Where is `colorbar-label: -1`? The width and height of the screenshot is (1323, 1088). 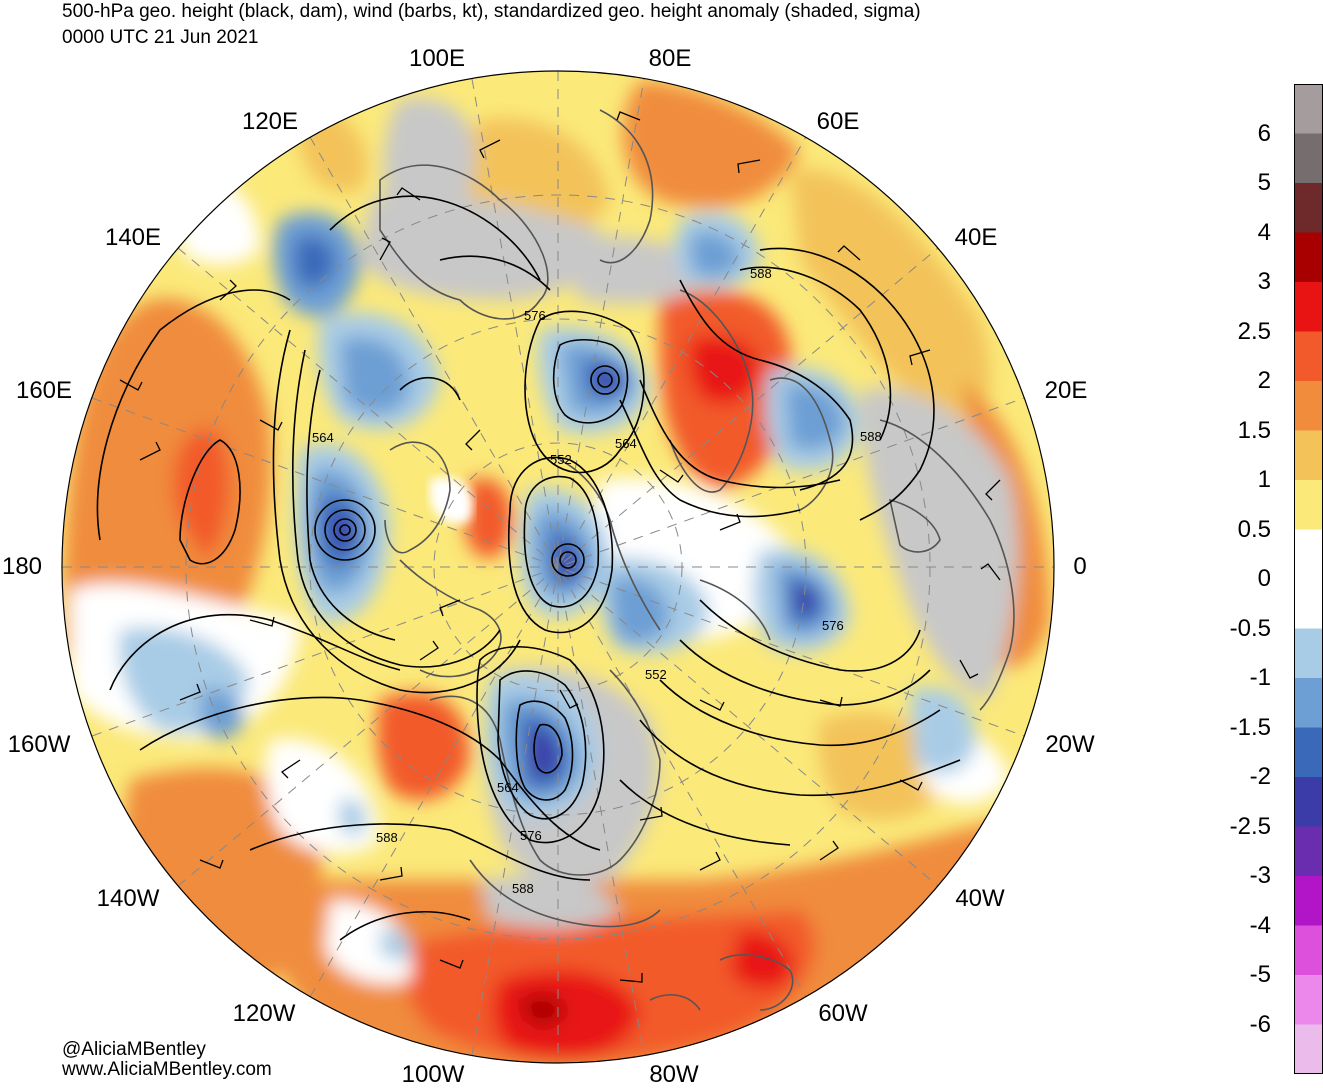 colorbar-label: -1 is located at coordinates (1260, 677).